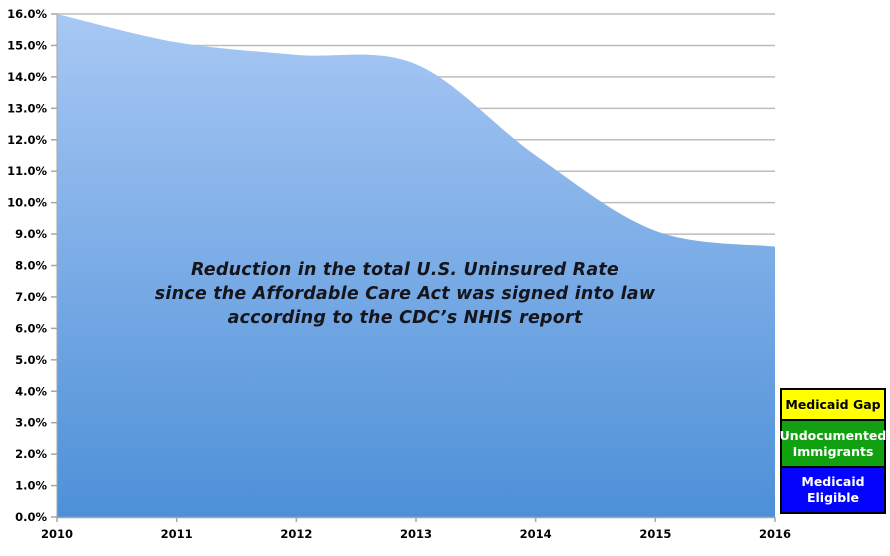 This screenshot has width=890, height=556. What do you see at coordinates (27, 14) in the screenshot?
I see `y-axis-tick-label: 16.0%` at bounding box center [27, 14].